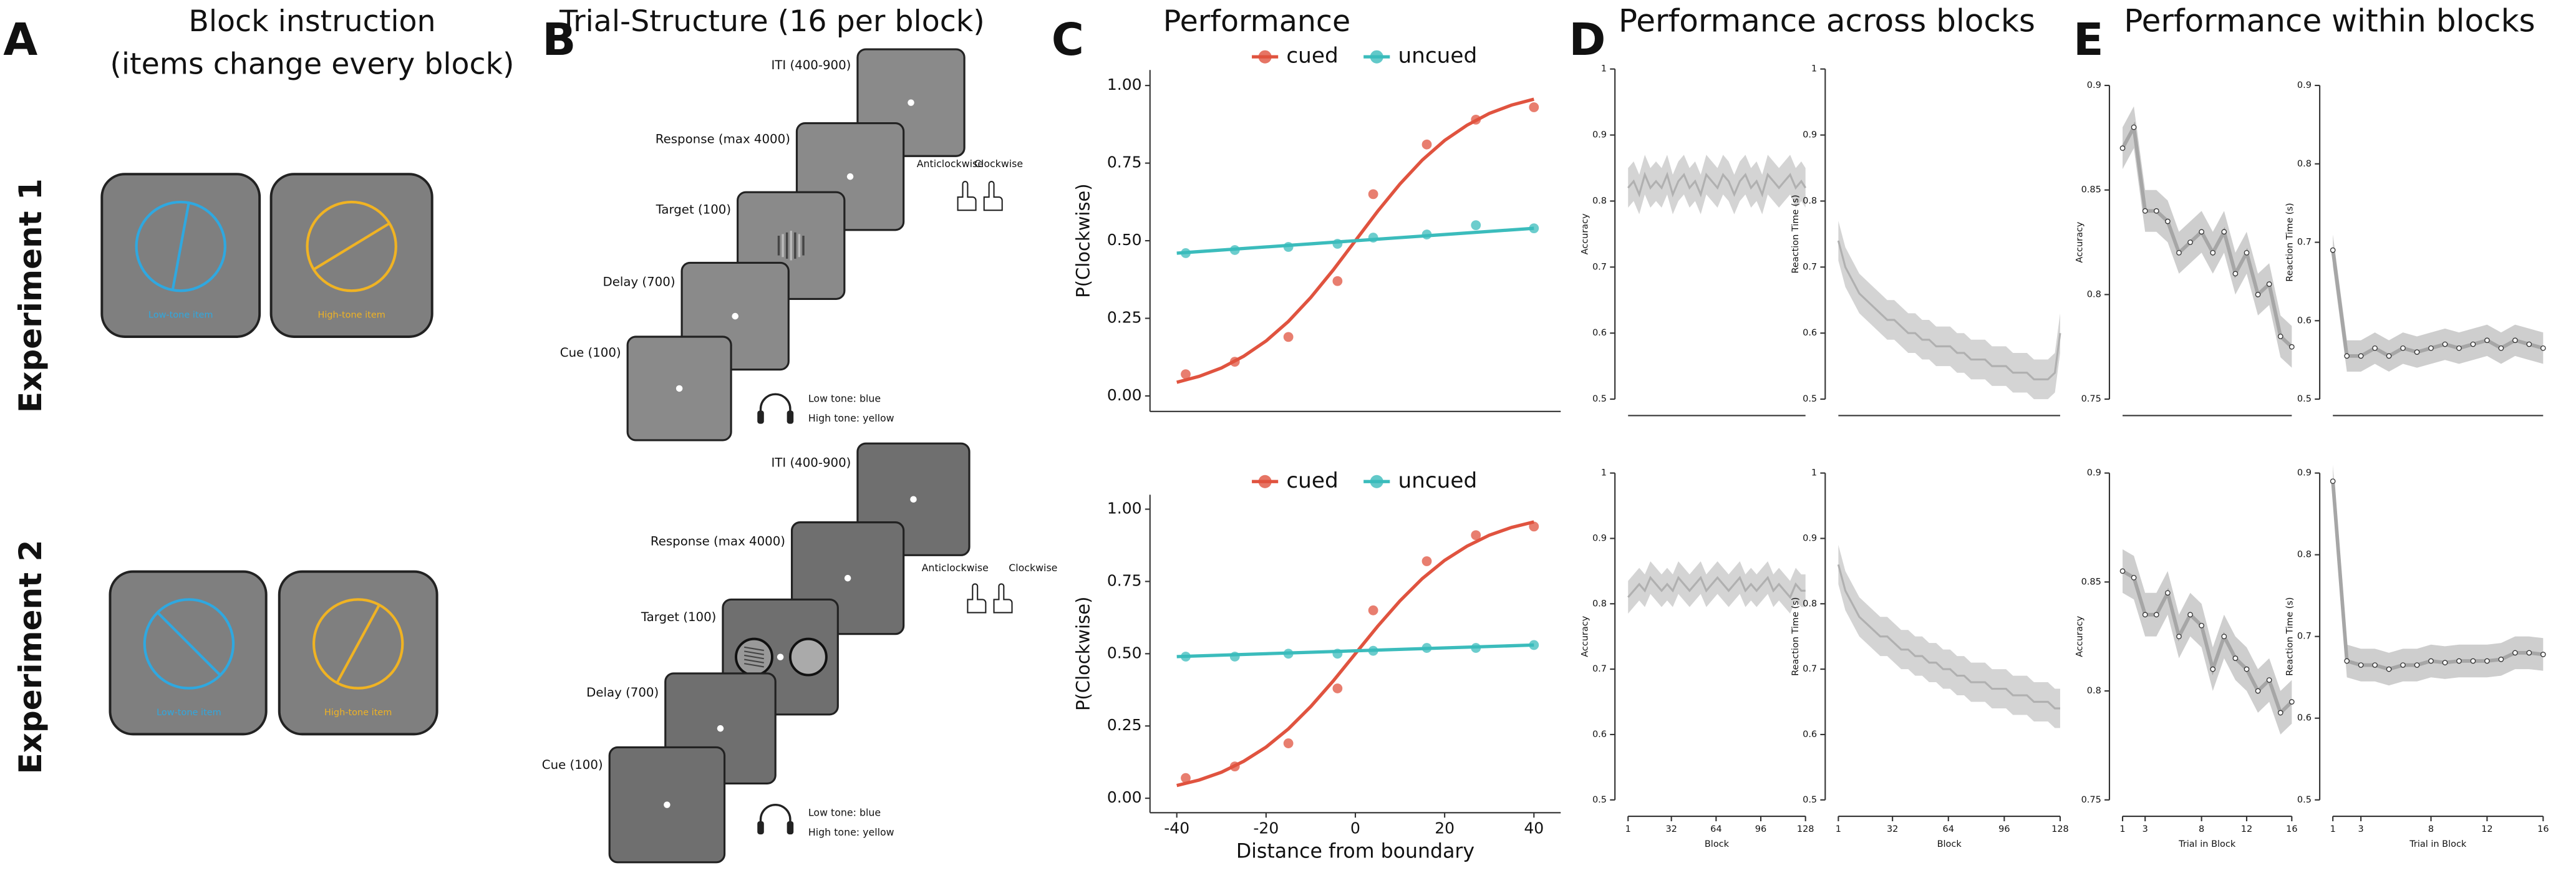 This screenshot has width=2576, height=873. What do you see at coordinates (1827, 21) in the screenshot?
I see `panel-d-title: Performance across blocks` at bounding box center [1827, 21].